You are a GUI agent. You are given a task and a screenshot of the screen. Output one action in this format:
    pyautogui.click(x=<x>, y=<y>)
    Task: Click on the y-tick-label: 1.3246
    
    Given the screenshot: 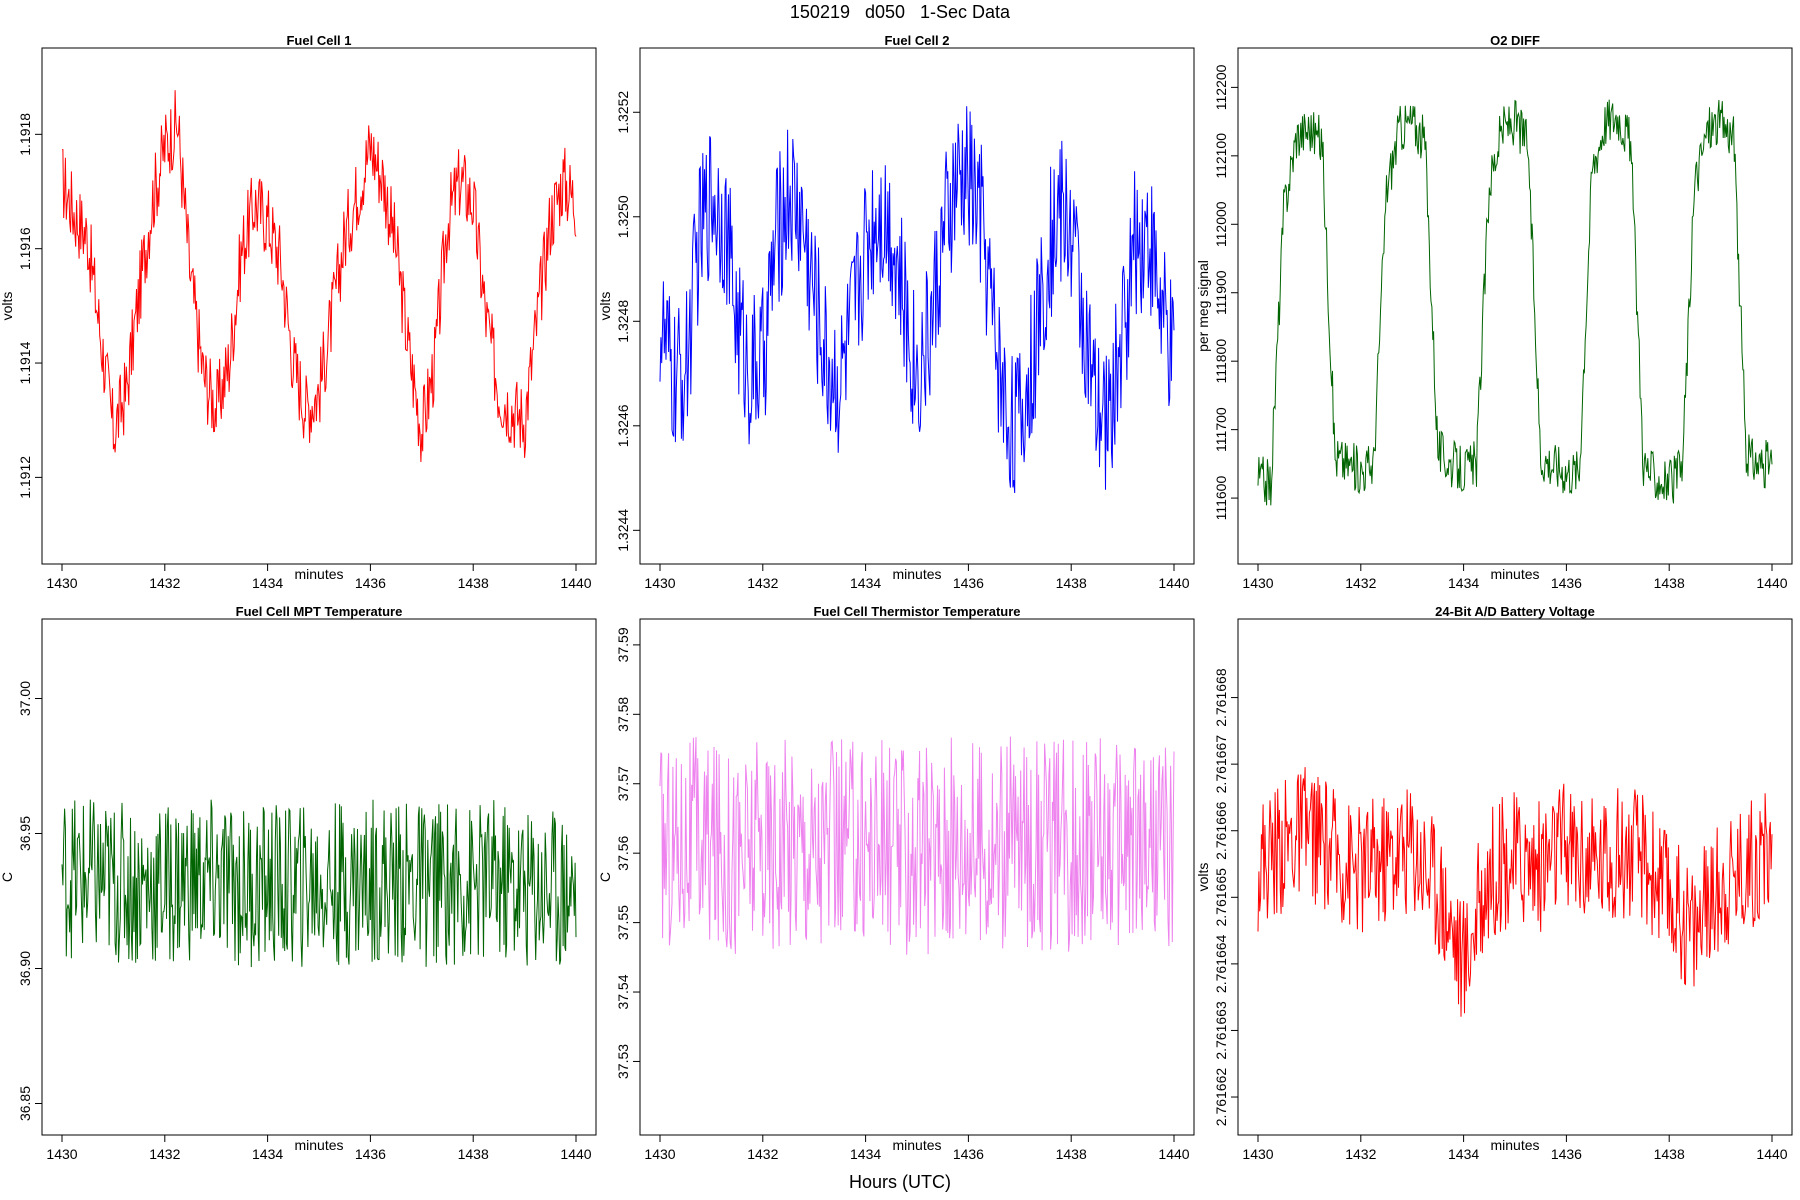 What is the action you would take?
    pyautogui.click(x=623, y=425)
    